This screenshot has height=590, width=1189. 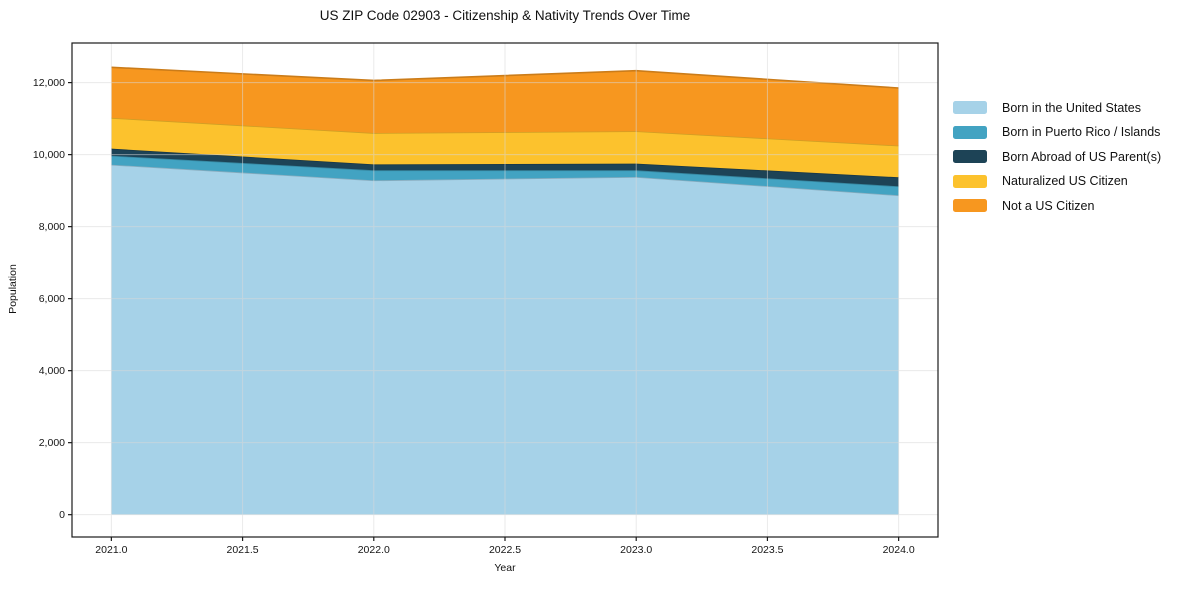 What do you see at coordinates (1082, 156) in the screenshot?
I see `legend-label: Born Abroad of US Parent(s)` at bounding box center [1082, 156].